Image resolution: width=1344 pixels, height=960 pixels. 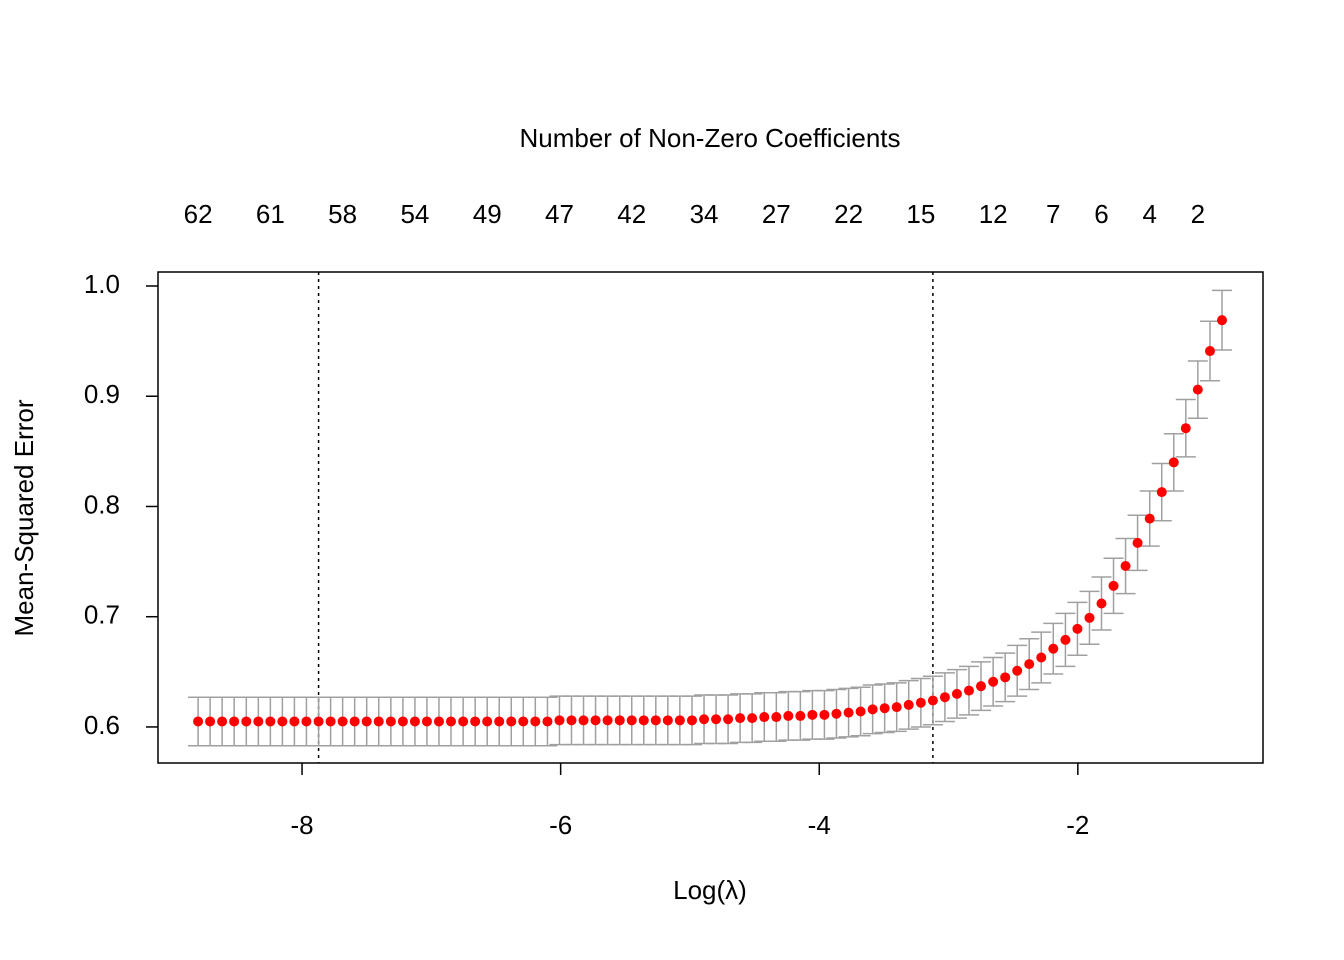 What do you see at coordinates (631, 214) in the screenshot?
I see `top-tick-label: 42` at bounding box center [631, 214].